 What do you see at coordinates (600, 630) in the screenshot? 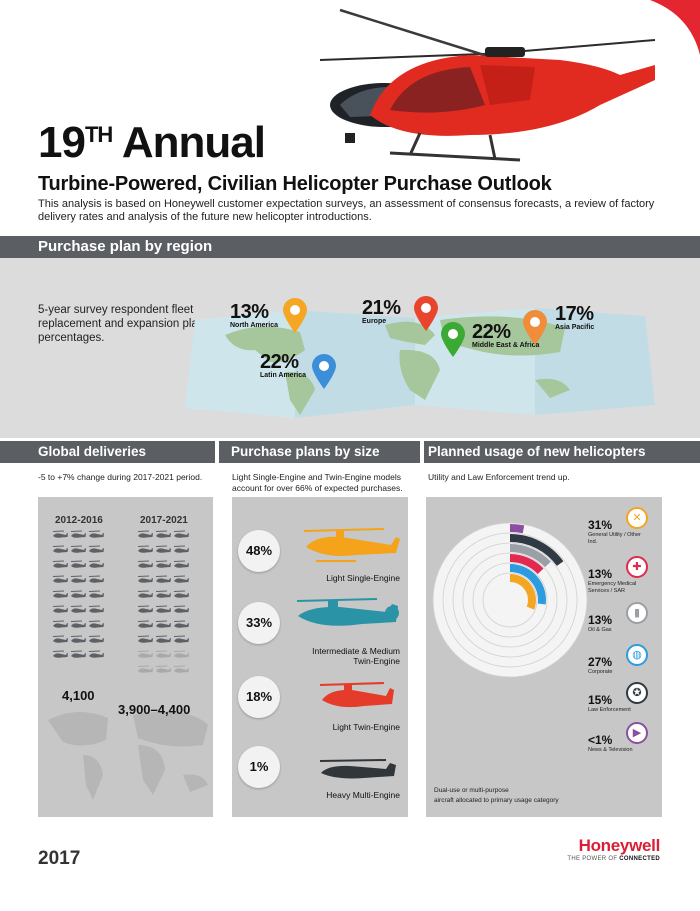
I see `usage-category: Oil & Gas` at bounding box center [600, 630].